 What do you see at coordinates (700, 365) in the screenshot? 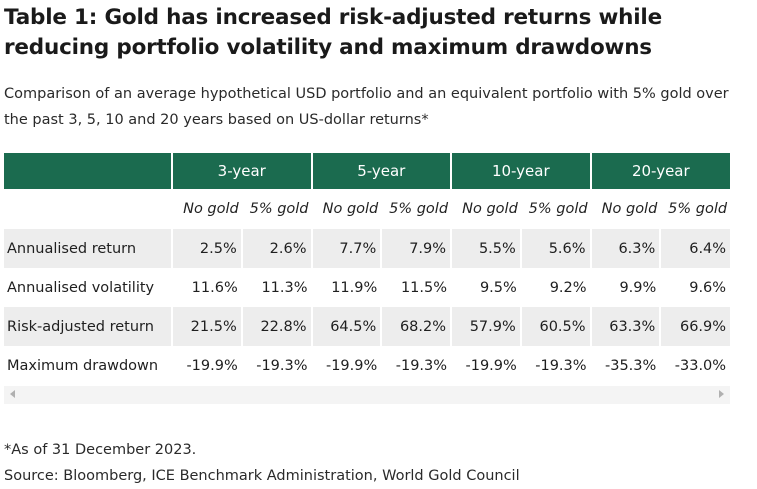
I see `table-cell: -33.0%` at bounding box center [700, 365].